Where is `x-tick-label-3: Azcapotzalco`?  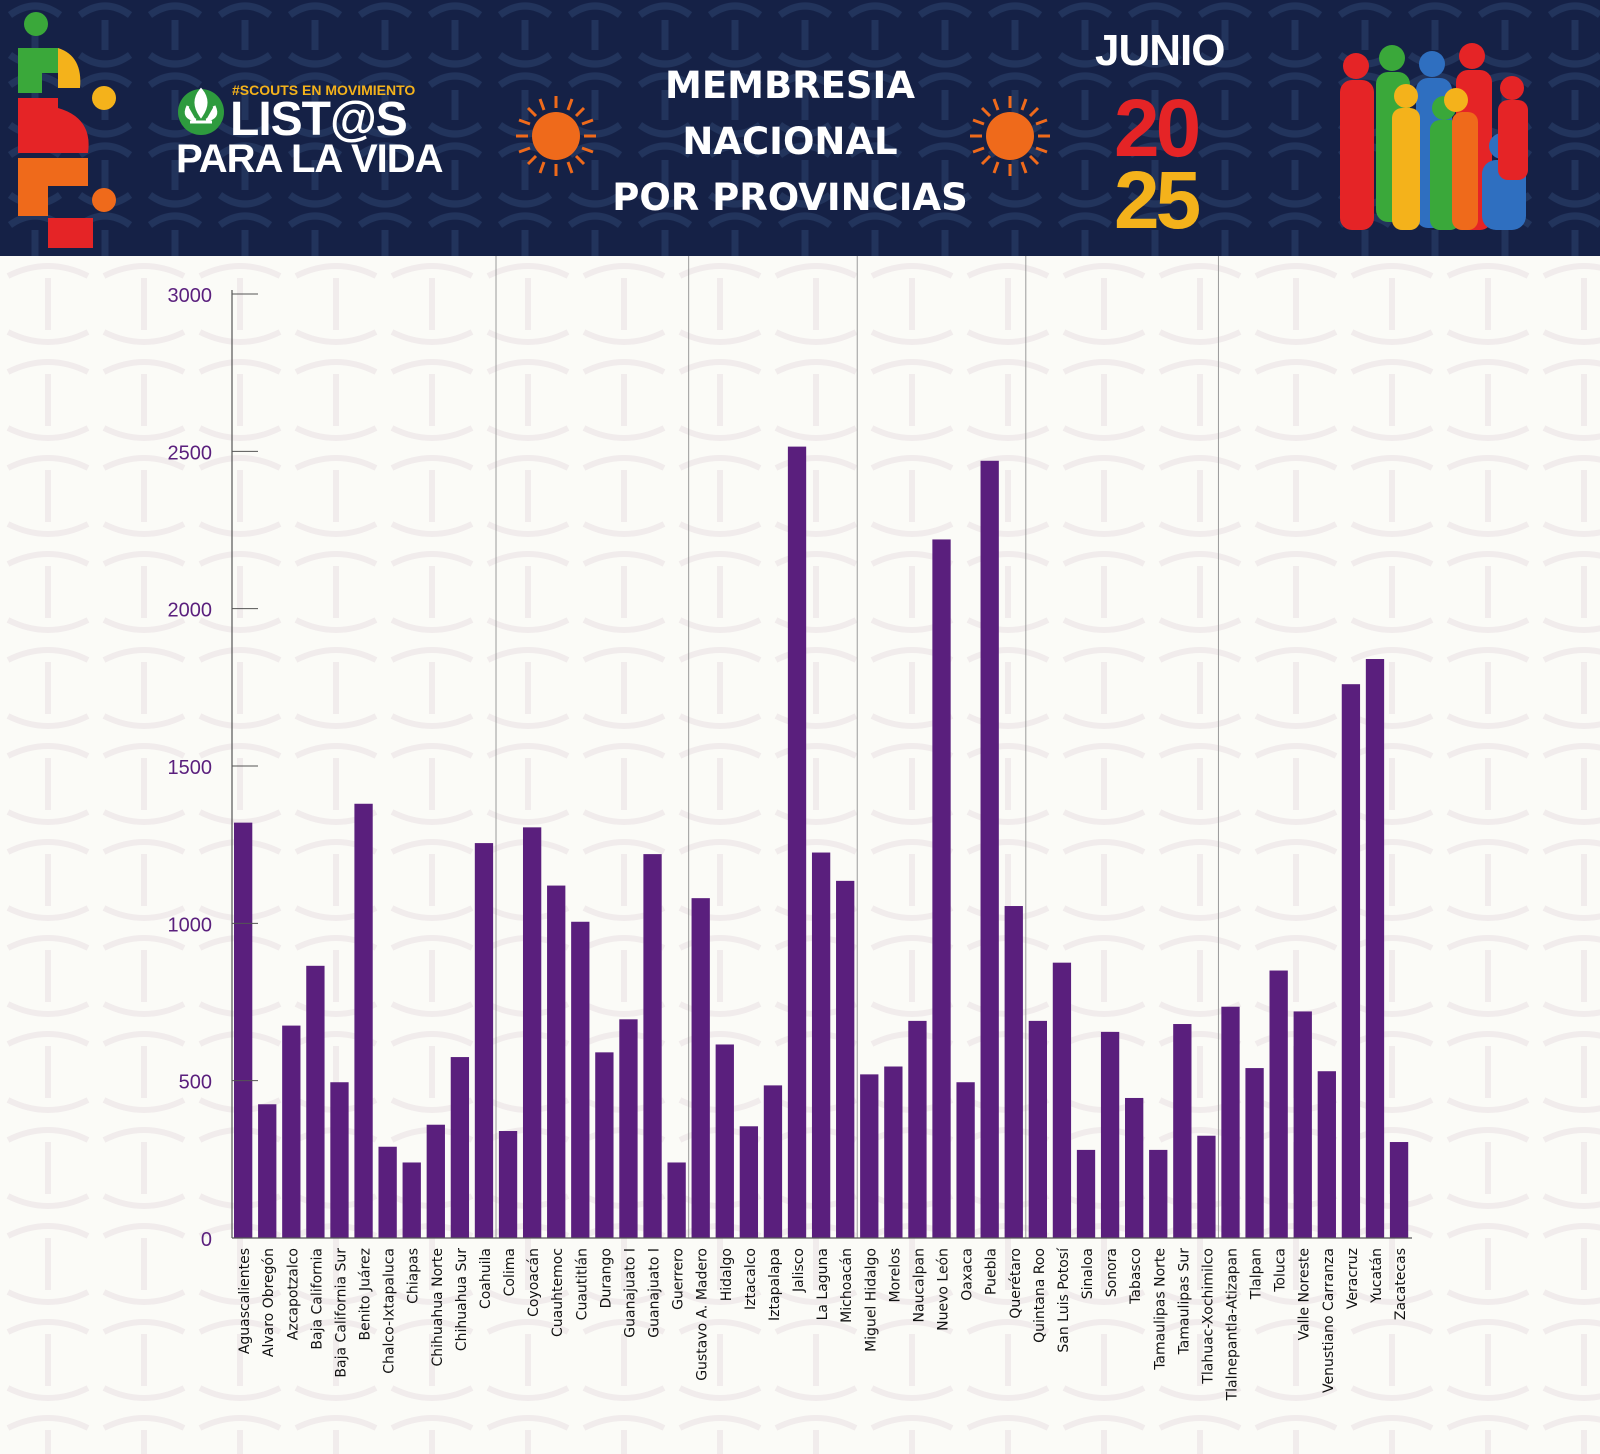
x-tick-label-3: Azcapotzalco is located at coordinates (293, 1294).